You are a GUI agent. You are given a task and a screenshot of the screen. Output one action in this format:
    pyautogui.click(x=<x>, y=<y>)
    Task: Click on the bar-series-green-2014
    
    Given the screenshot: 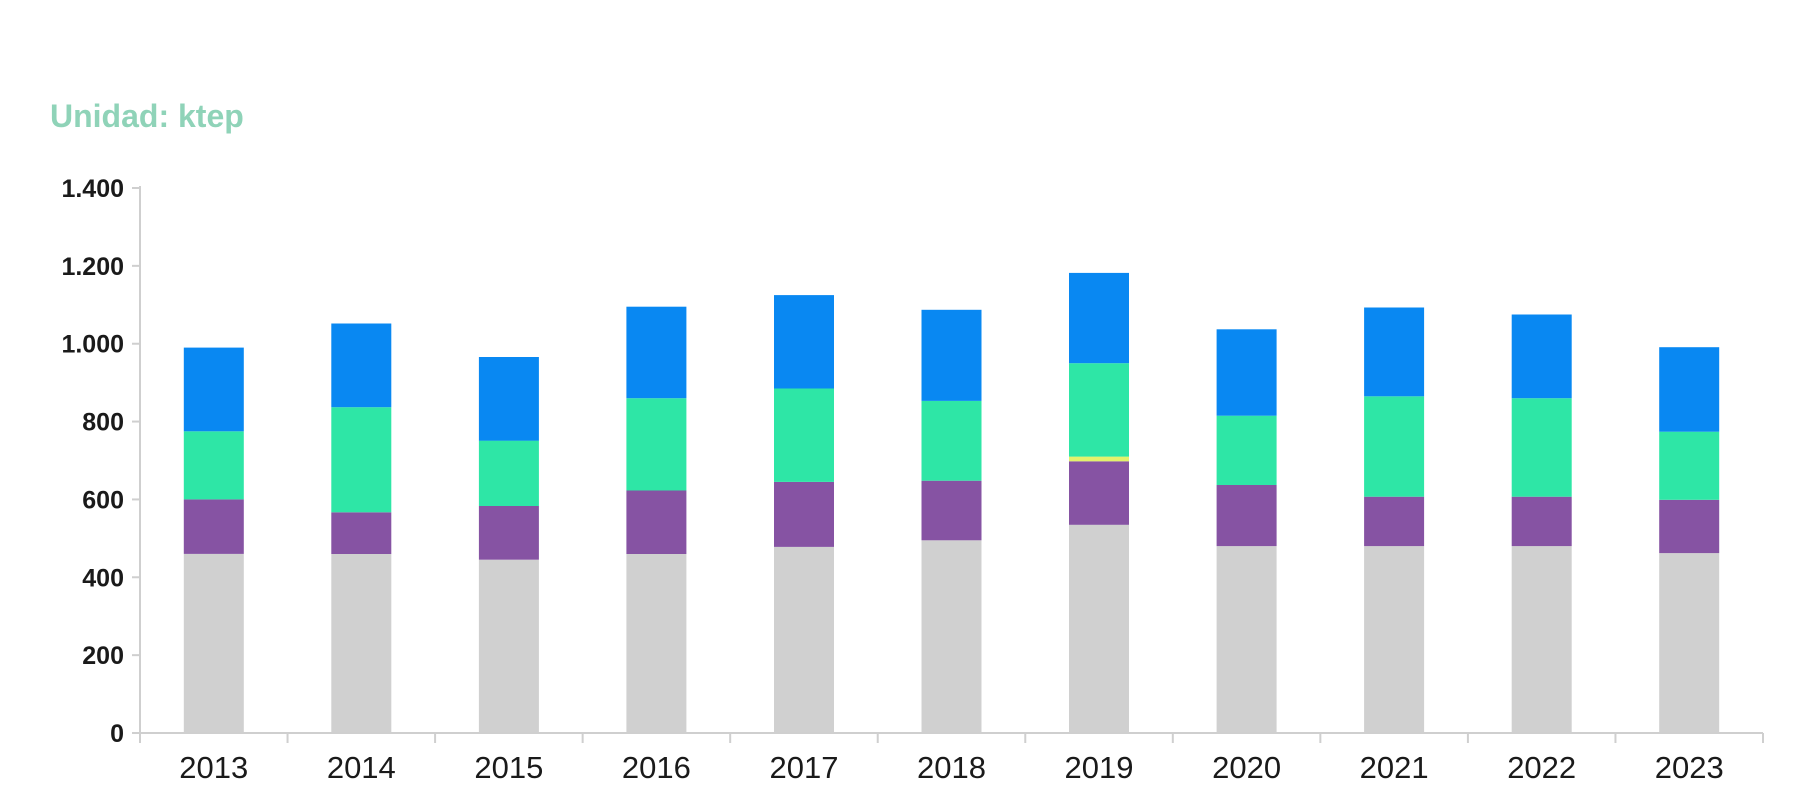 What is the action you would take?
    pyautogui.click(x=361, y=460)
    